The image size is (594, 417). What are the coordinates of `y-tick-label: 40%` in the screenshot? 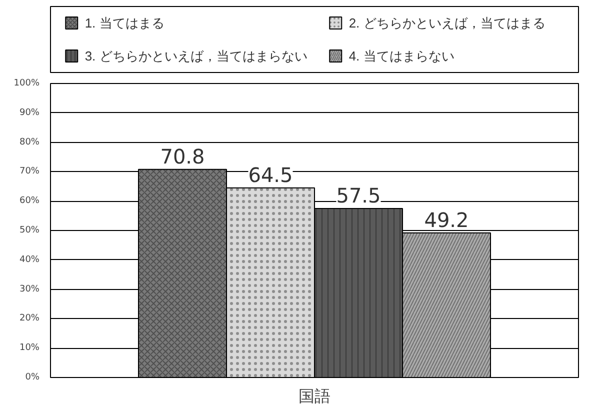 It's located at (29, 259).